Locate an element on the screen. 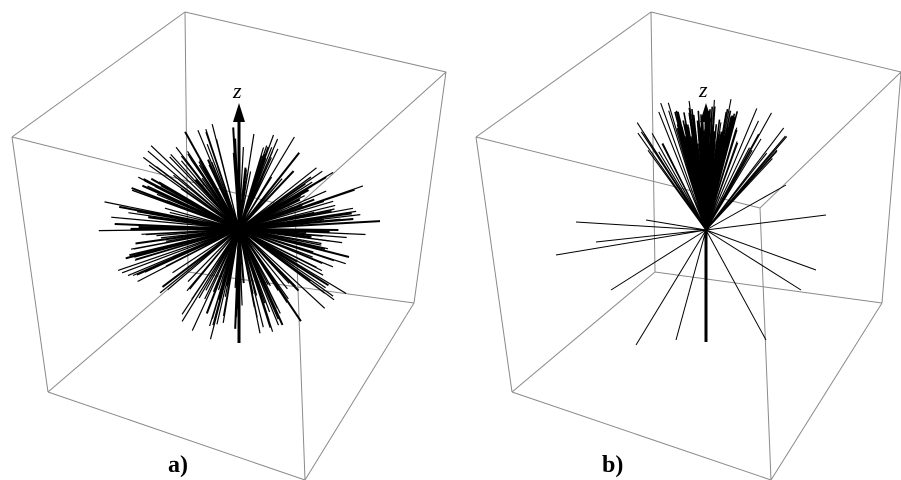 The image size is (901, 480). z-axis-b: z is located at coordinates (705, 209).